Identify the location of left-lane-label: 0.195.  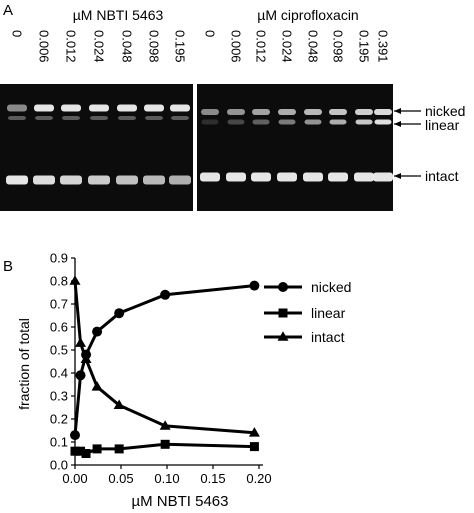
(179, 46).